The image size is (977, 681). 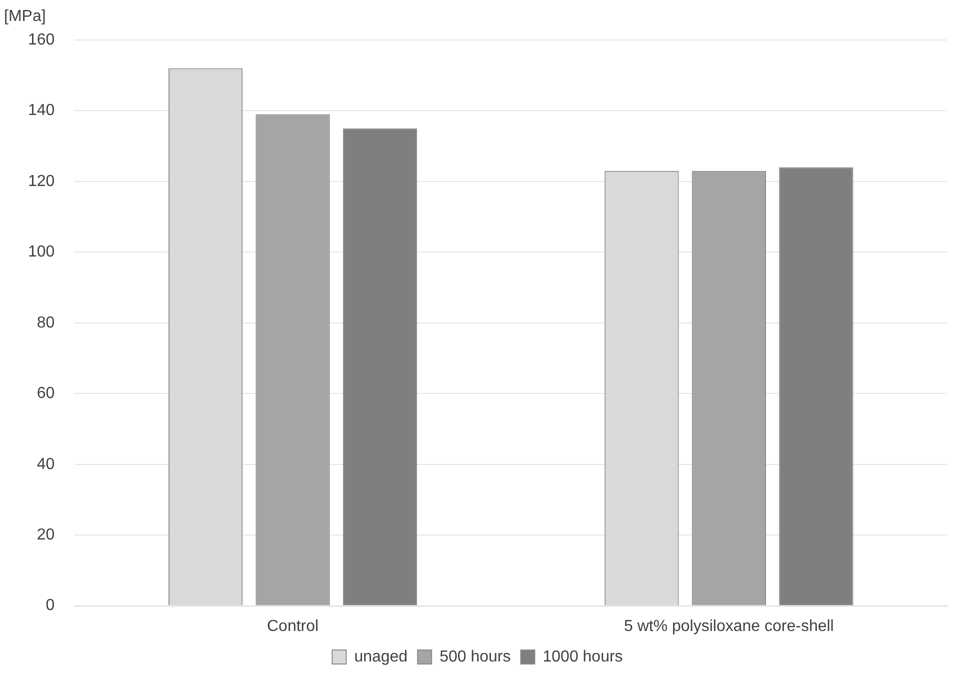 What do you see at coordinates (381, 657) in the screenshot?
I see `legend-label: unaged` at bounding box center [381, 657].